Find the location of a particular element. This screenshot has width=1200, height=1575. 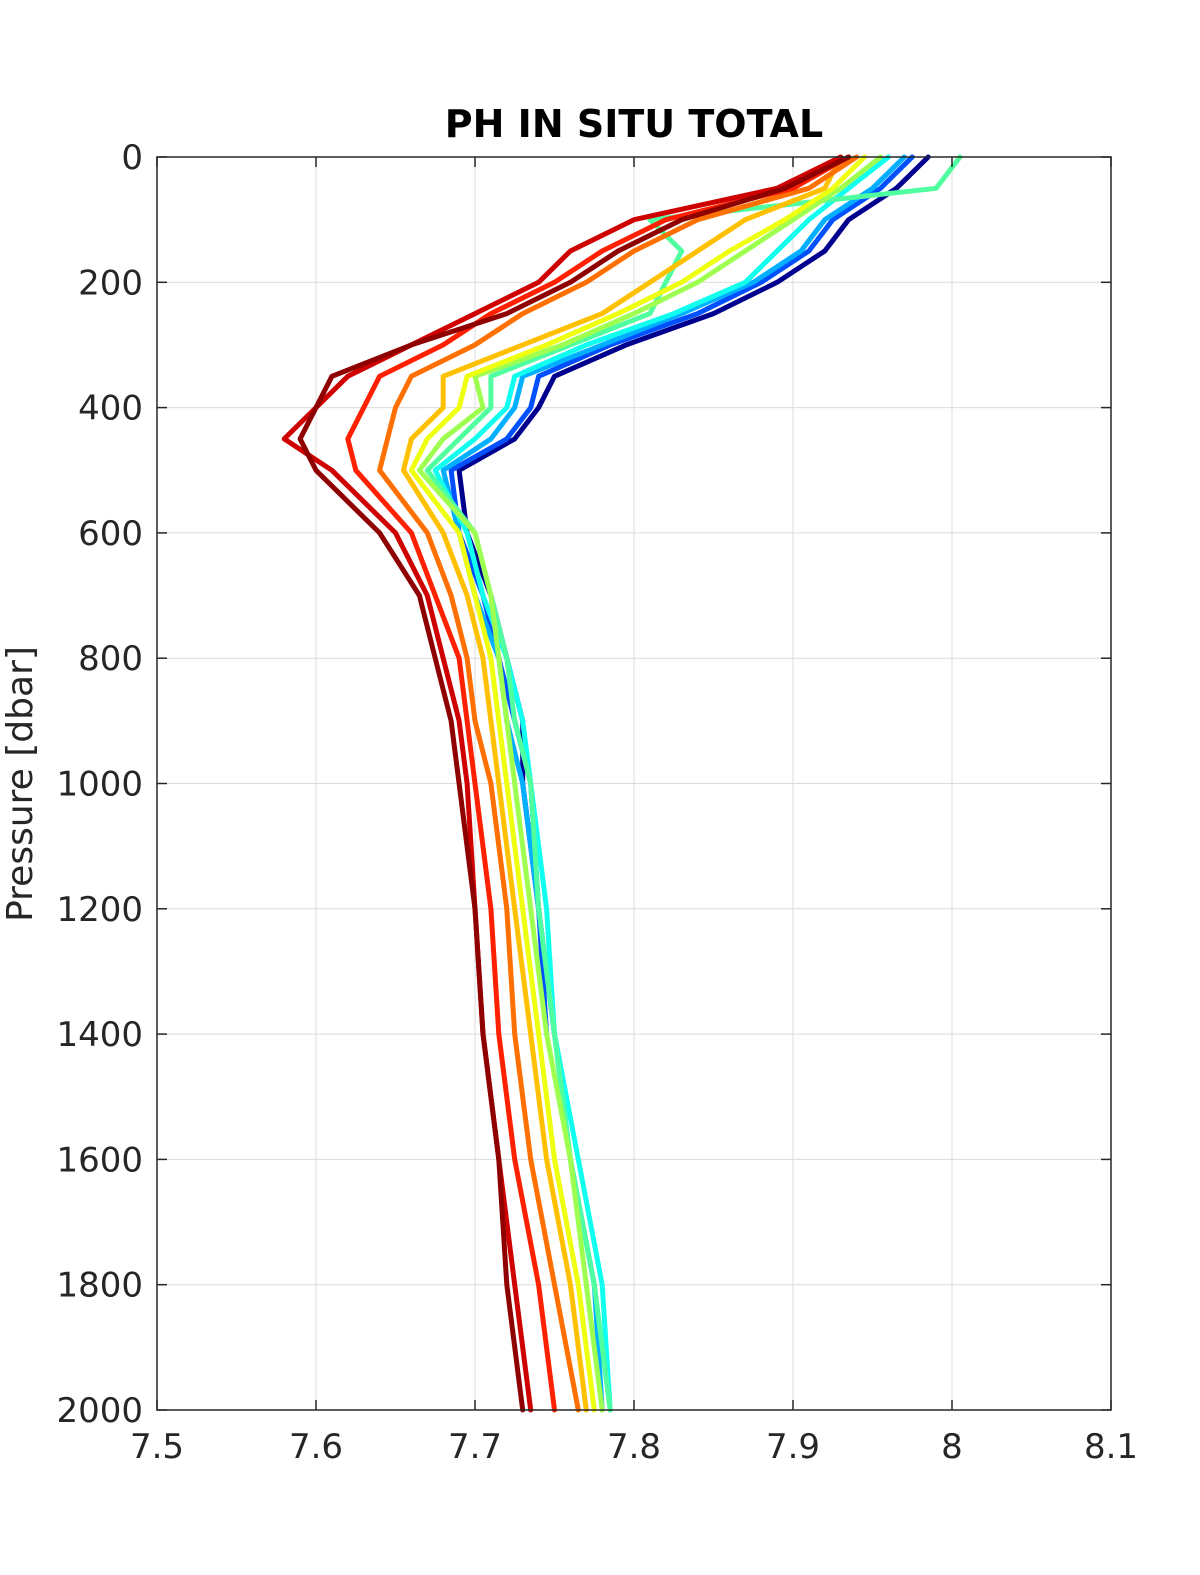

x-tick-label: 7.7 is located at coordinates (475, 1447).